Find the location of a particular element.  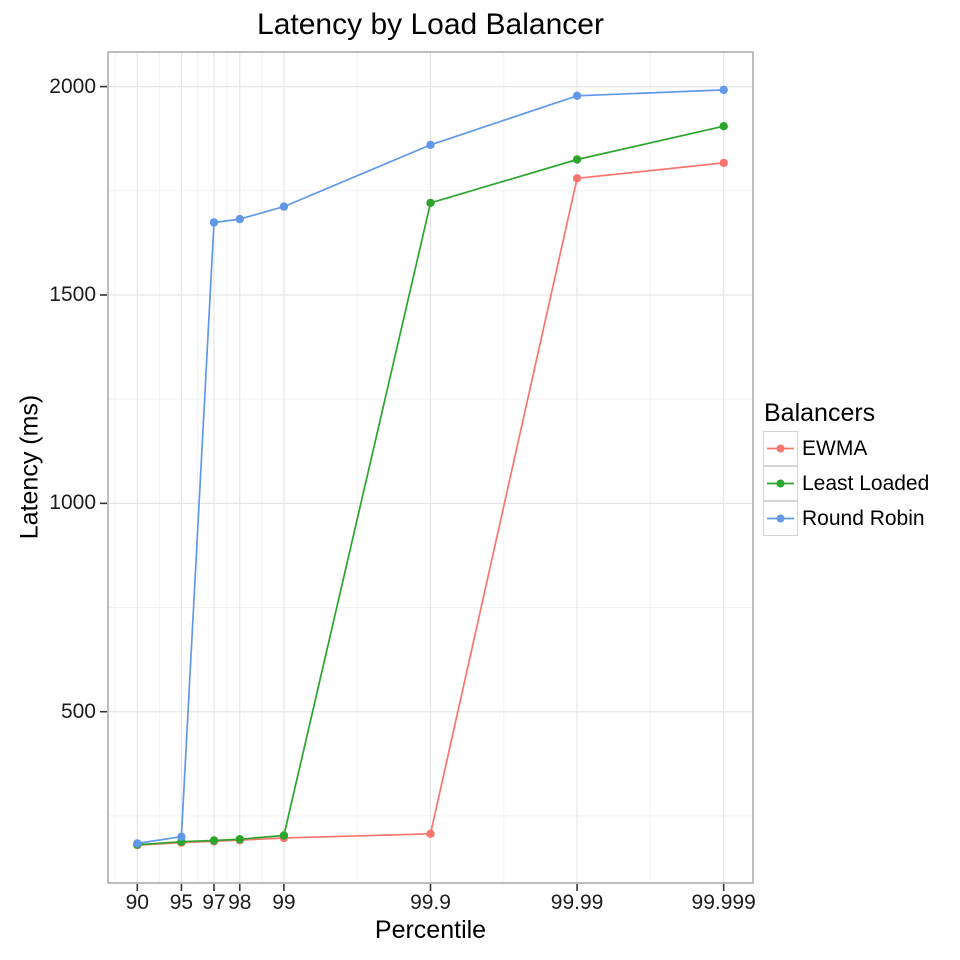

chart-title: Latency by Load Balancer is located at coordinates (430, 24).